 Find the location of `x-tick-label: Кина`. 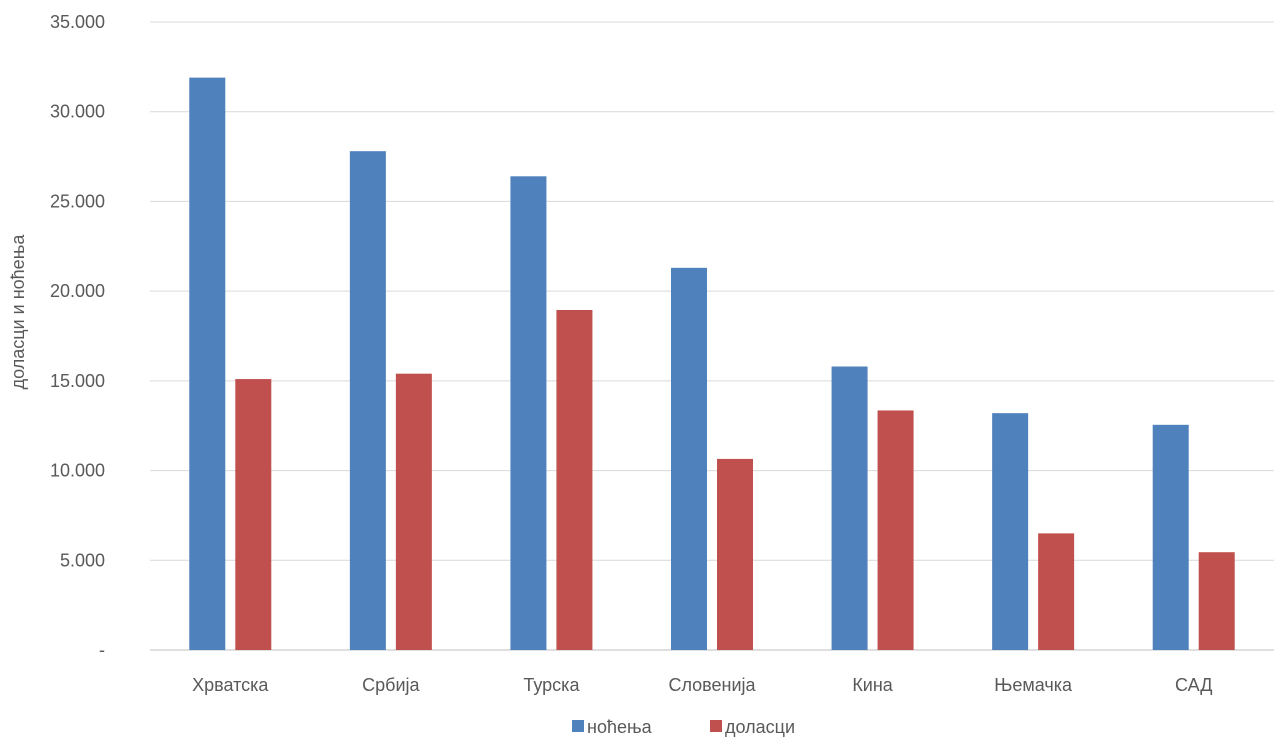

x-tick-label: Кина is located at coordinates (872, 685).